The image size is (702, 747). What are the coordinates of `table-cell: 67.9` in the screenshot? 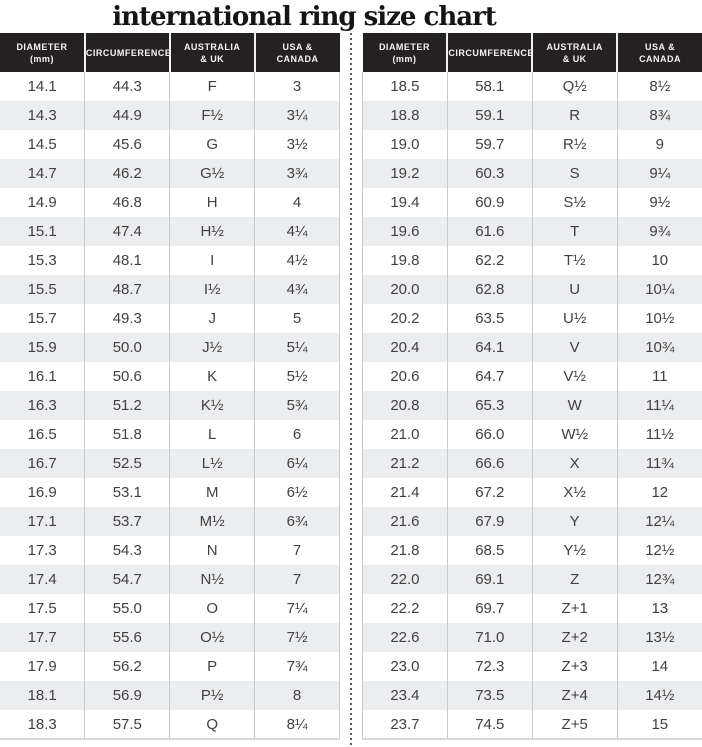 It's located at (489, 521).